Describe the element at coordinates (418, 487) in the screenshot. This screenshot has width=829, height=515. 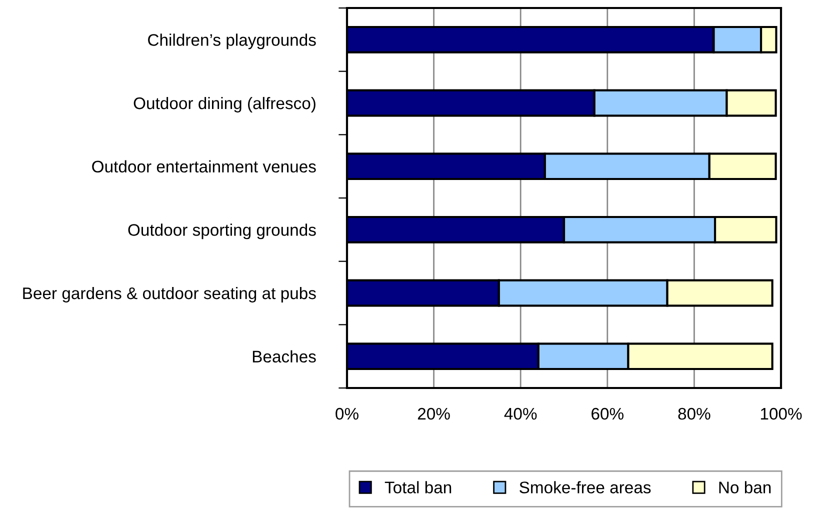
I see `legend-label: Total ban` at that location.